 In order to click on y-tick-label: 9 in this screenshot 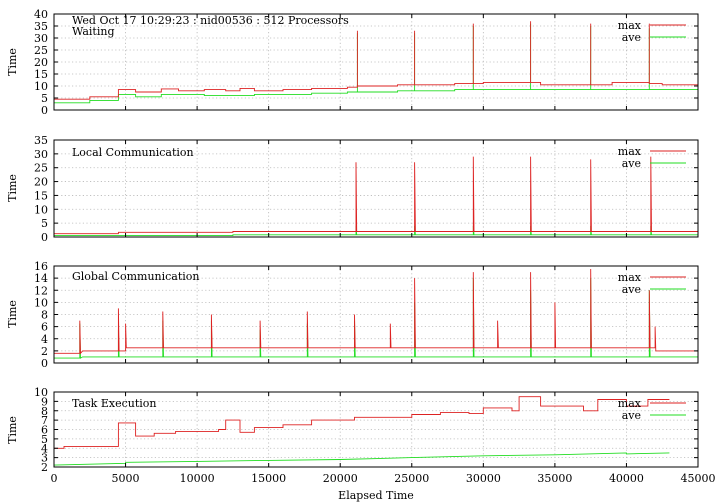, I will do `click(44, 401)`.